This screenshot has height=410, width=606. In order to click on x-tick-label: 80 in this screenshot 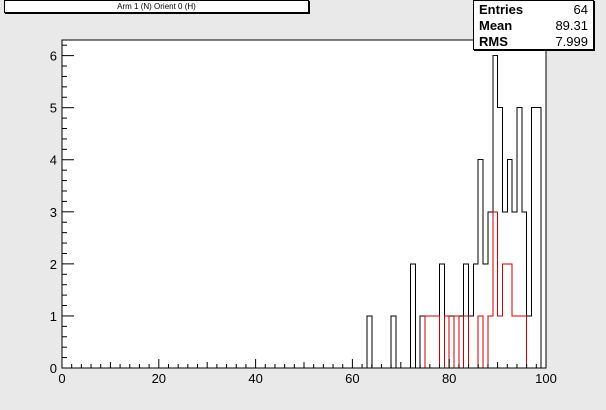, I will do `click(449, 378)`.